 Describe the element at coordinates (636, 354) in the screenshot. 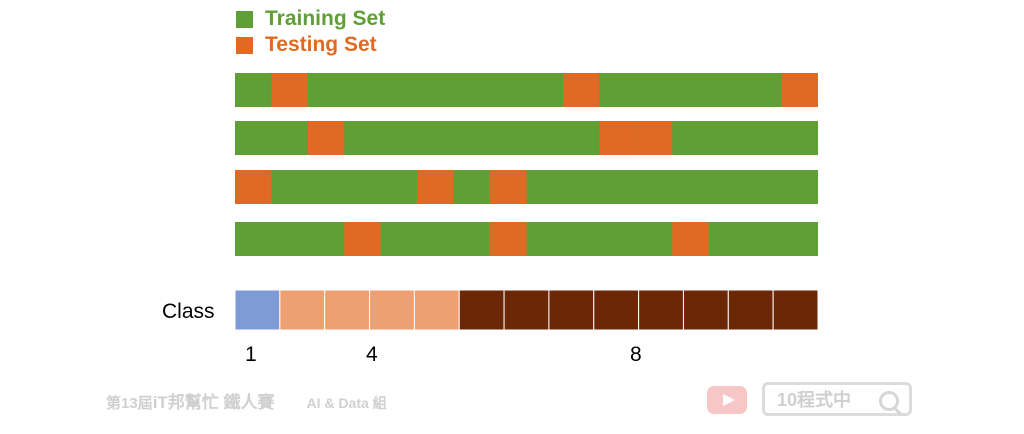

I see `class-number-8: 8` at that location.